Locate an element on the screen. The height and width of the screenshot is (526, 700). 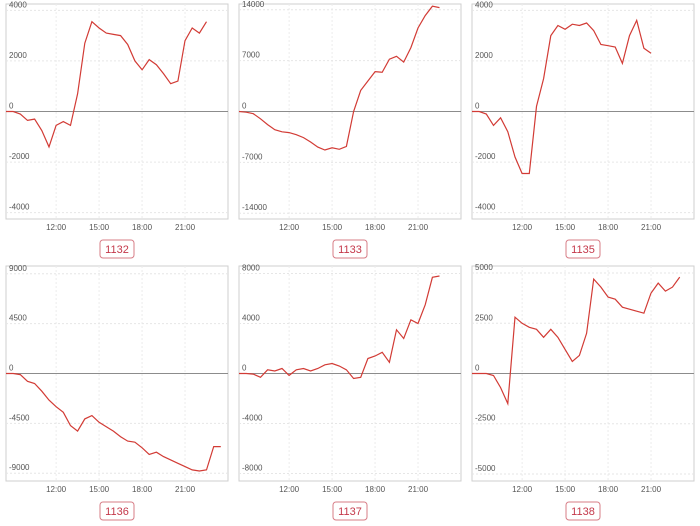
y-tick-label: 7000 is located at coordinates (251, 55).